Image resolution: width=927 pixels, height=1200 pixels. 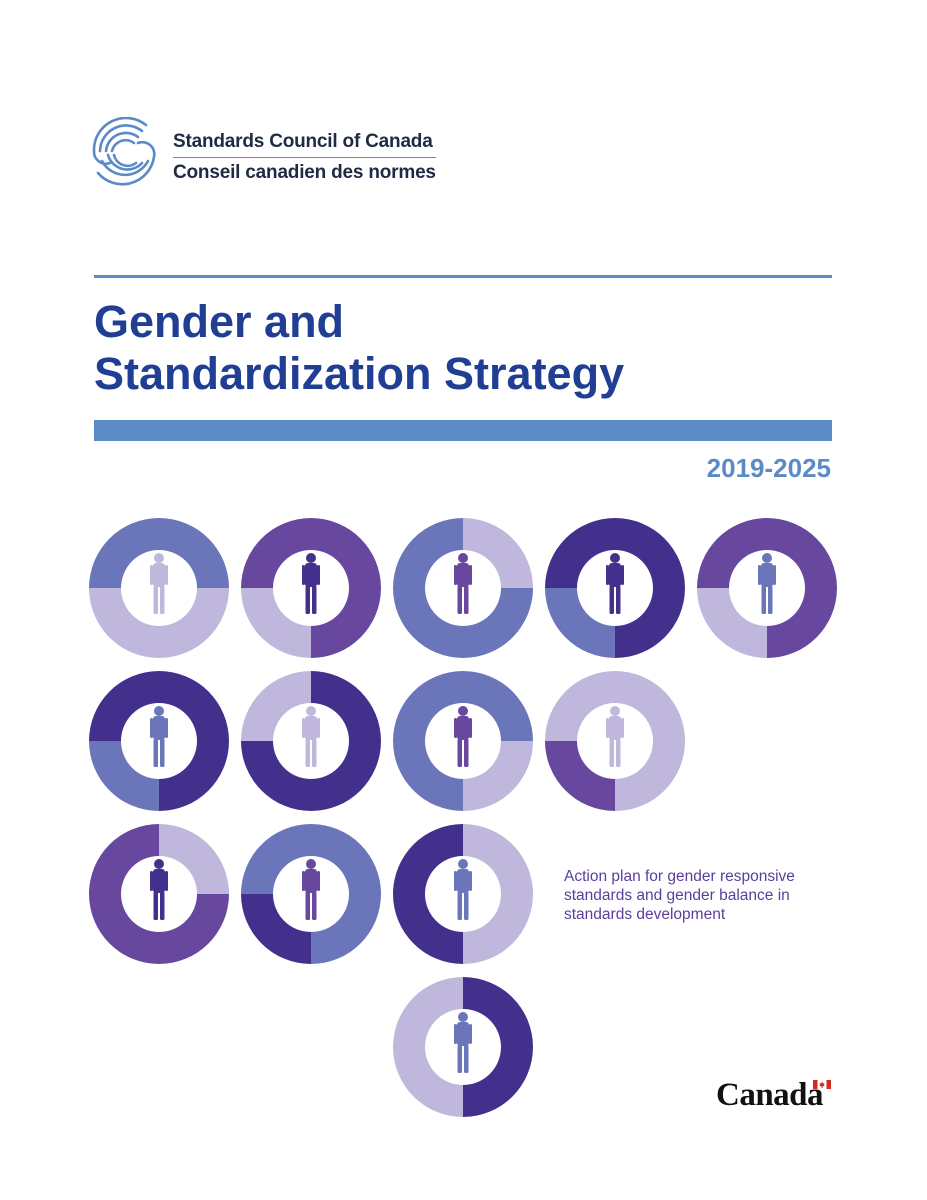 I want to click on organization-name-fr: Conseil canadien des normes, so click(x=304, y=172).